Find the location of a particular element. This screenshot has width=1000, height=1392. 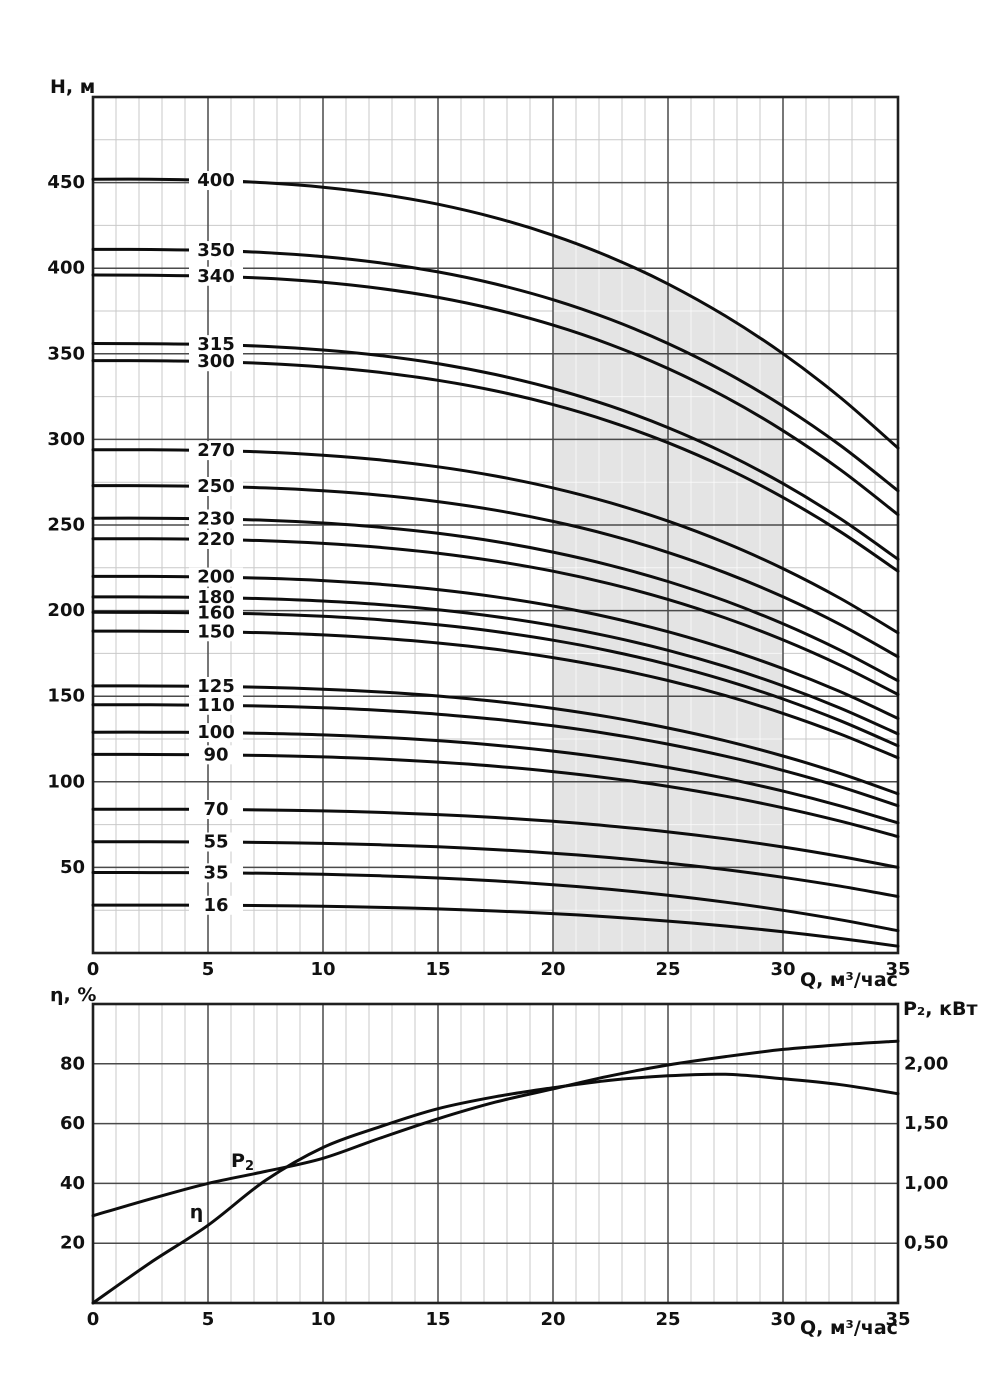

svg-text: 1,50 is located at coordinates (926, 1123).